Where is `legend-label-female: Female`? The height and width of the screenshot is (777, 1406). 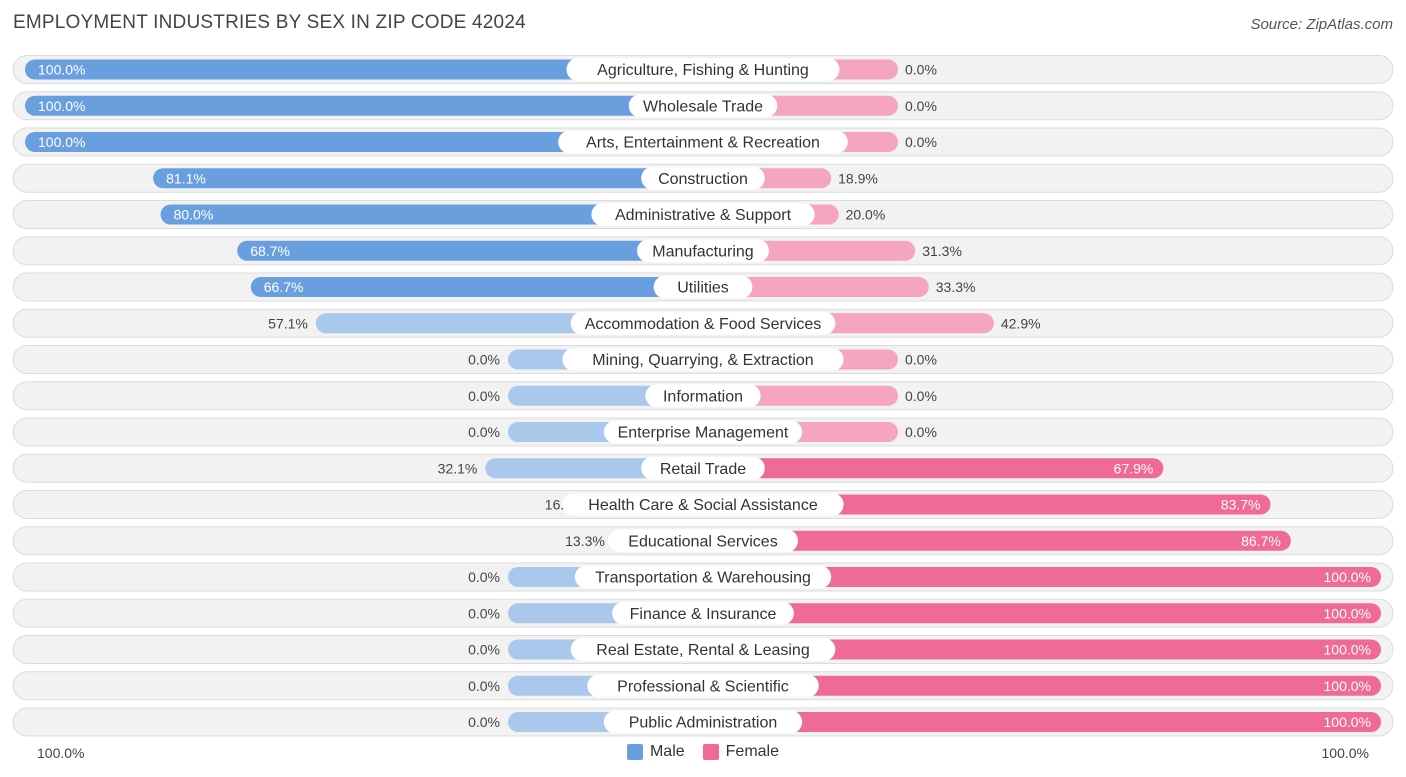 legend-label-female: Female is located at coordinates (752, 751).